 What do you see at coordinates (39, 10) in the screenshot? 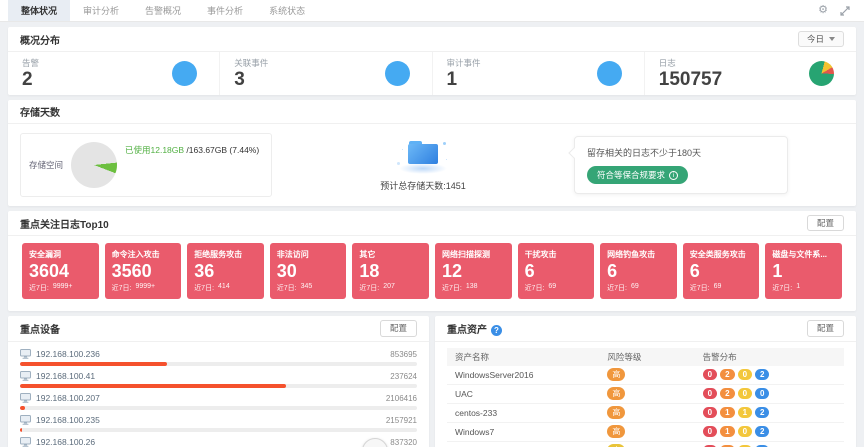
I see `tab-overall-status: 整体状况` at bounding box center [39, 10].